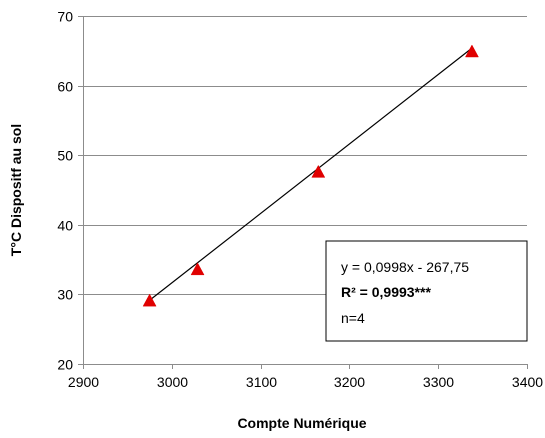 The image size is (545, 438). I want to click on x-axis-title: Compte Numérique, so click(301, 423).